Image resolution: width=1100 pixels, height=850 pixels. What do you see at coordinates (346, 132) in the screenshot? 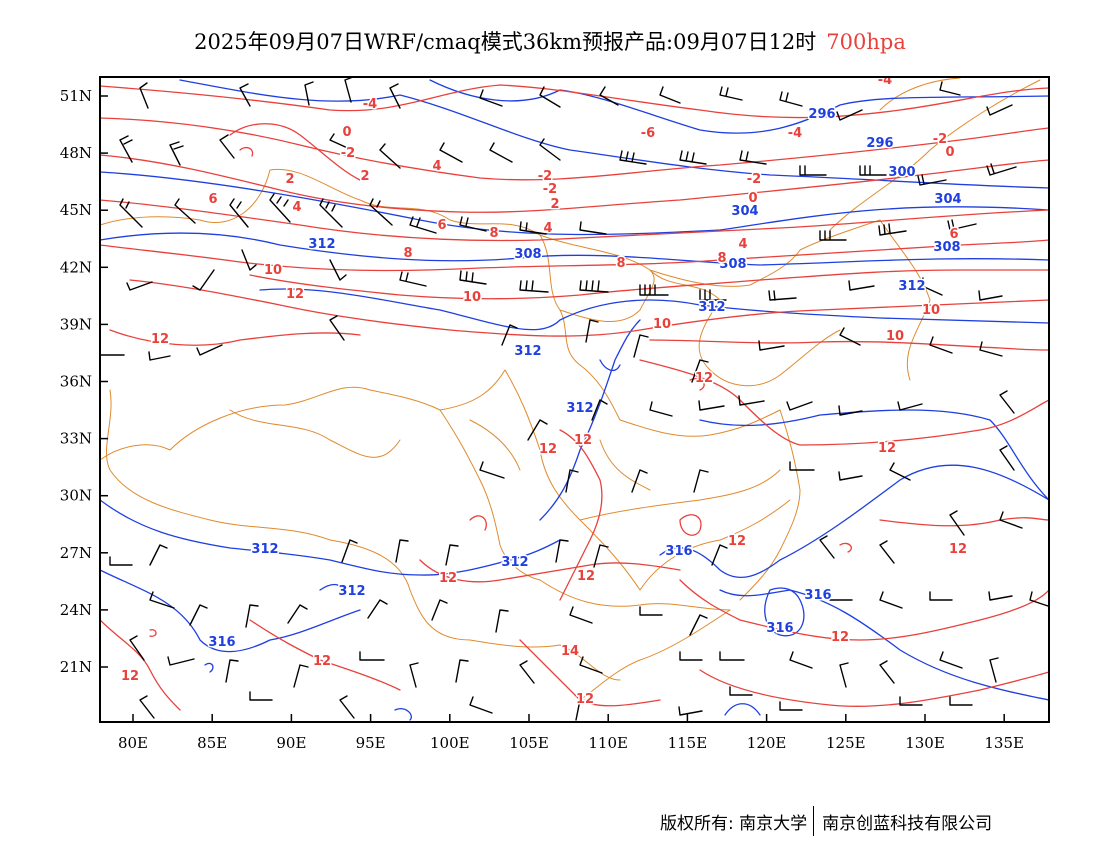
I see `temperature-contour-label: 0` at bounding box center [346, 132].